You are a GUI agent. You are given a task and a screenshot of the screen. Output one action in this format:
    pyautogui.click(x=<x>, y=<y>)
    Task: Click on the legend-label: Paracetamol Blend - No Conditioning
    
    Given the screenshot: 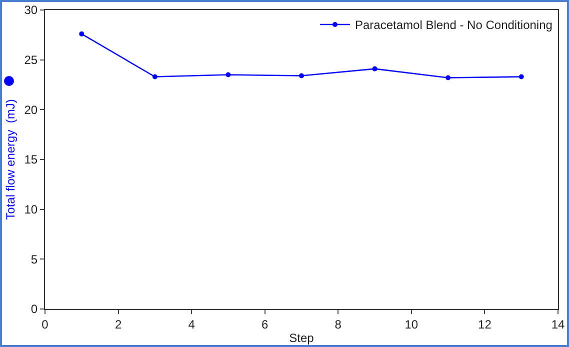 What is the action you would take?
    pyautogui.click(x=453, y=25)
    